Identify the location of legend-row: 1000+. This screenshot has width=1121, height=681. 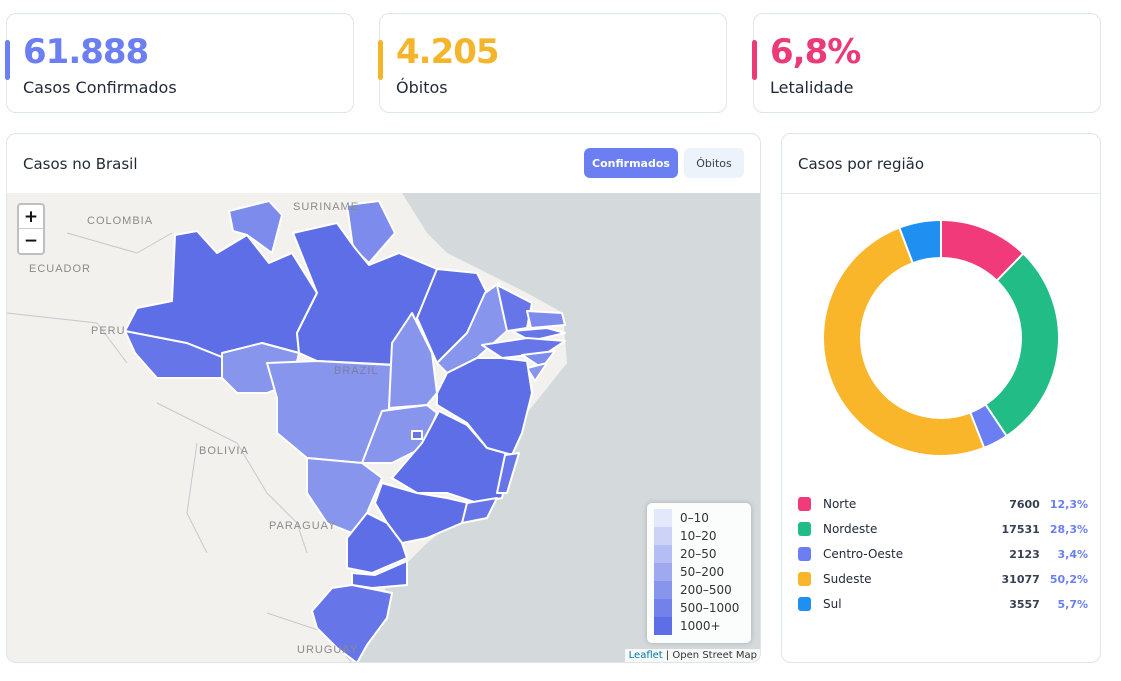
(702, 626).